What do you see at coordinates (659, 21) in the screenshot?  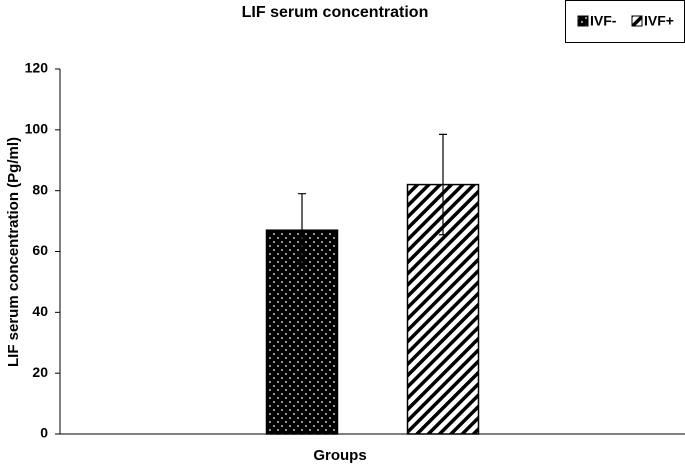 I see `legend-label: IVF+` at bounding box center [659, 21].